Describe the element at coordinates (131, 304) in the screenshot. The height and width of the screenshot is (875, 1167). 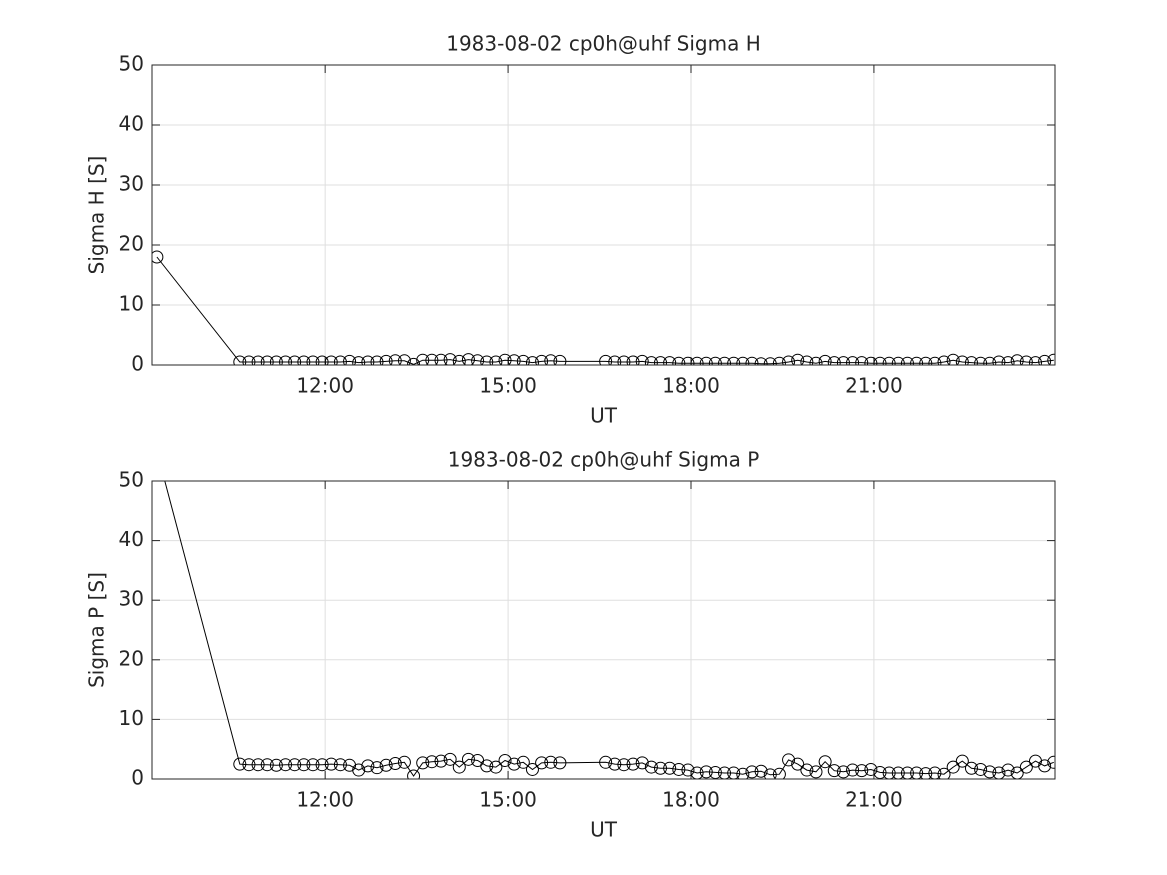
I see `y-tick-label: 10` at that location.